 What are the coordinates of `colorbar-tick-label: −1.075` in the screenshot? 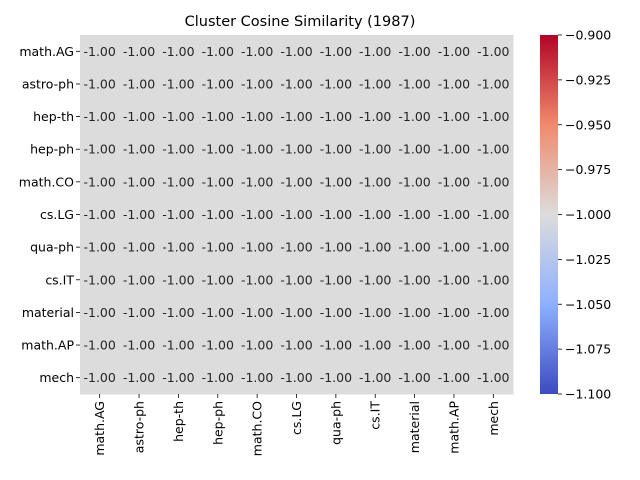 It's located at (588, 349).